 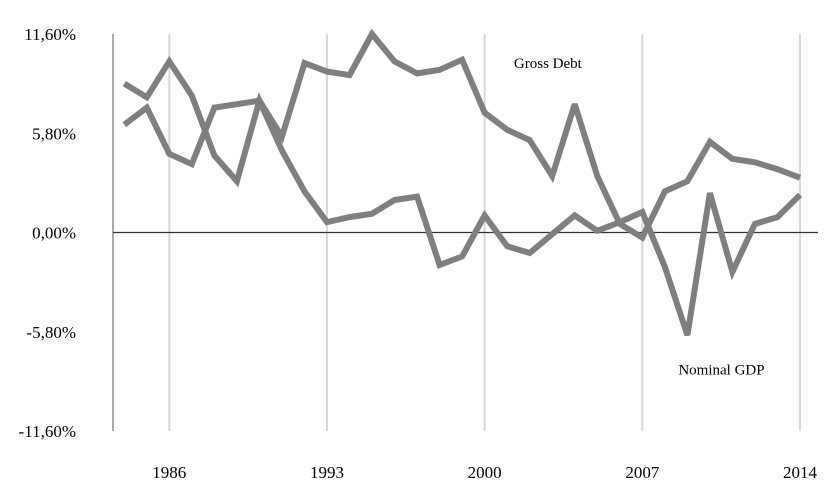 I want to click on y-tick-label: 0,00%, so click(x=54, y=233).